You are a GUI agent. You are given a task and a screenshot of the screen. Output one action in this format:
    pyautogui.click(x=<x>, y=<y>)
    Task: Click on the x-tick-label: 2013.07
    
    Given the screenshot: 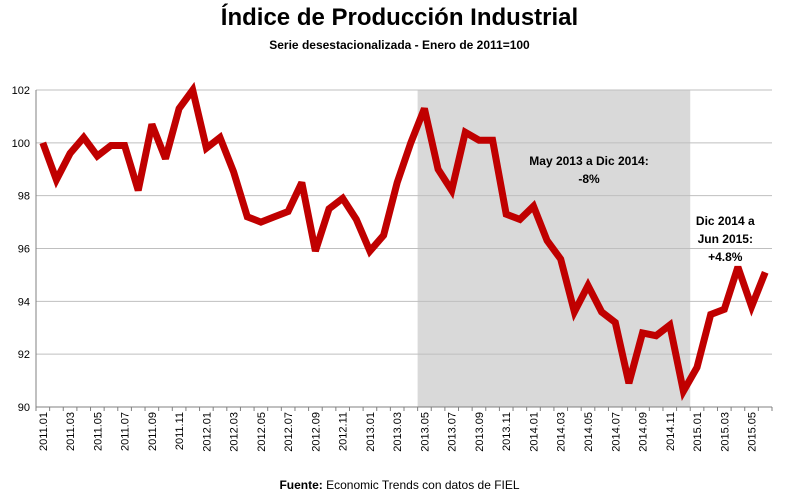 What is the action you would take?
    pyautogui.click(x=453, y=432)
    